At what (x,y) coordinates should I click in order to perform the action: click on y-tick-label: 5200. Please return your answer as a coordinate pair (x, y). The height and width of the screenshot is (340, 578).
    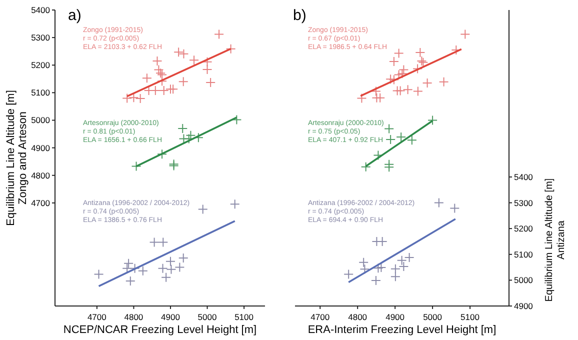
    Looking at the image, I should click on (40, 65).